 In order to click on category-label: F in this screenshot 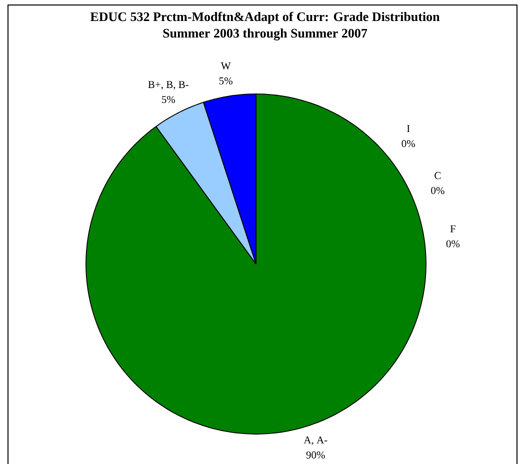, I will do `click(453, 228)`.